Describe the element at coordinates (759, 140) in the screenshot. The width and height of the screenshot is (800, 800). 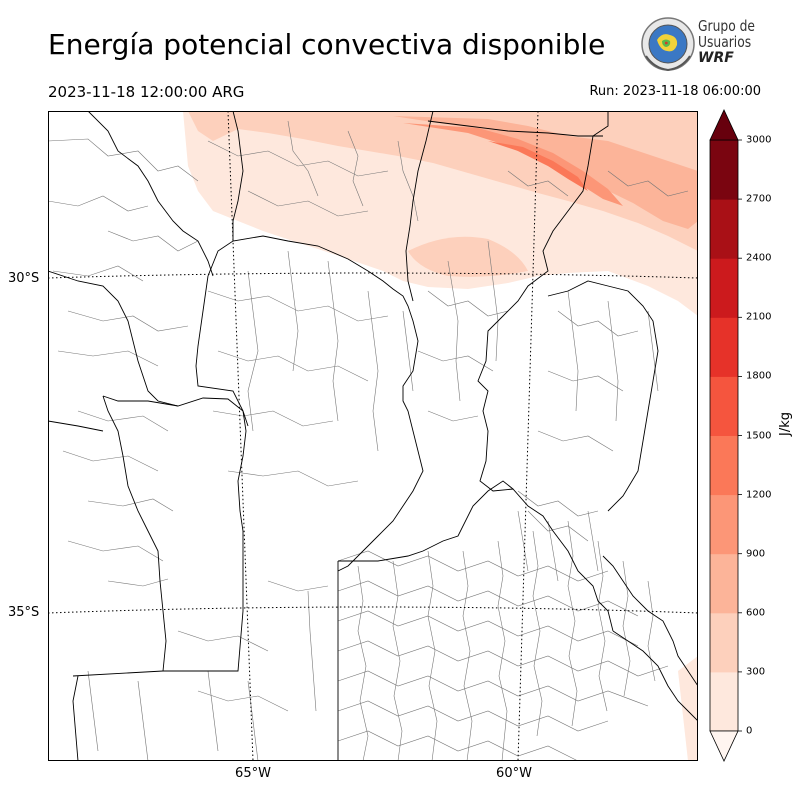
I see `colorbar-tick-label: 3000` at that location.